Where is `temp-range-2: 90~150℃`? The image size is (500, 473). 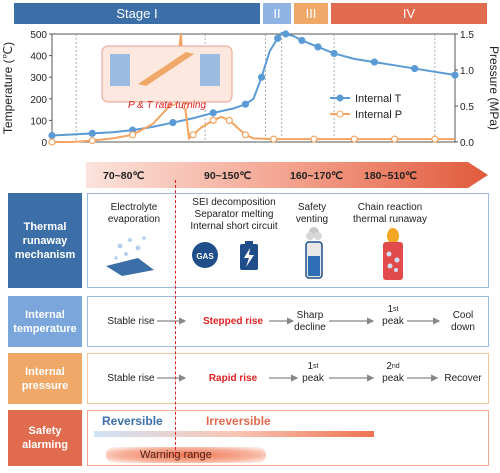
temp-range-2: 90~150℃ is located at coordinates (228, 176).